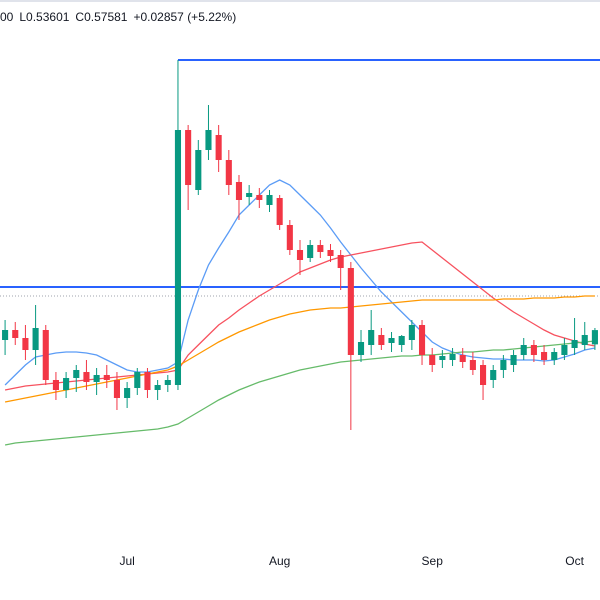 This screenshot has width=600, height=600. Describe the element at coordinates (433, 561) in the screenshot. I see `x-tick-label: Sep` at that location.